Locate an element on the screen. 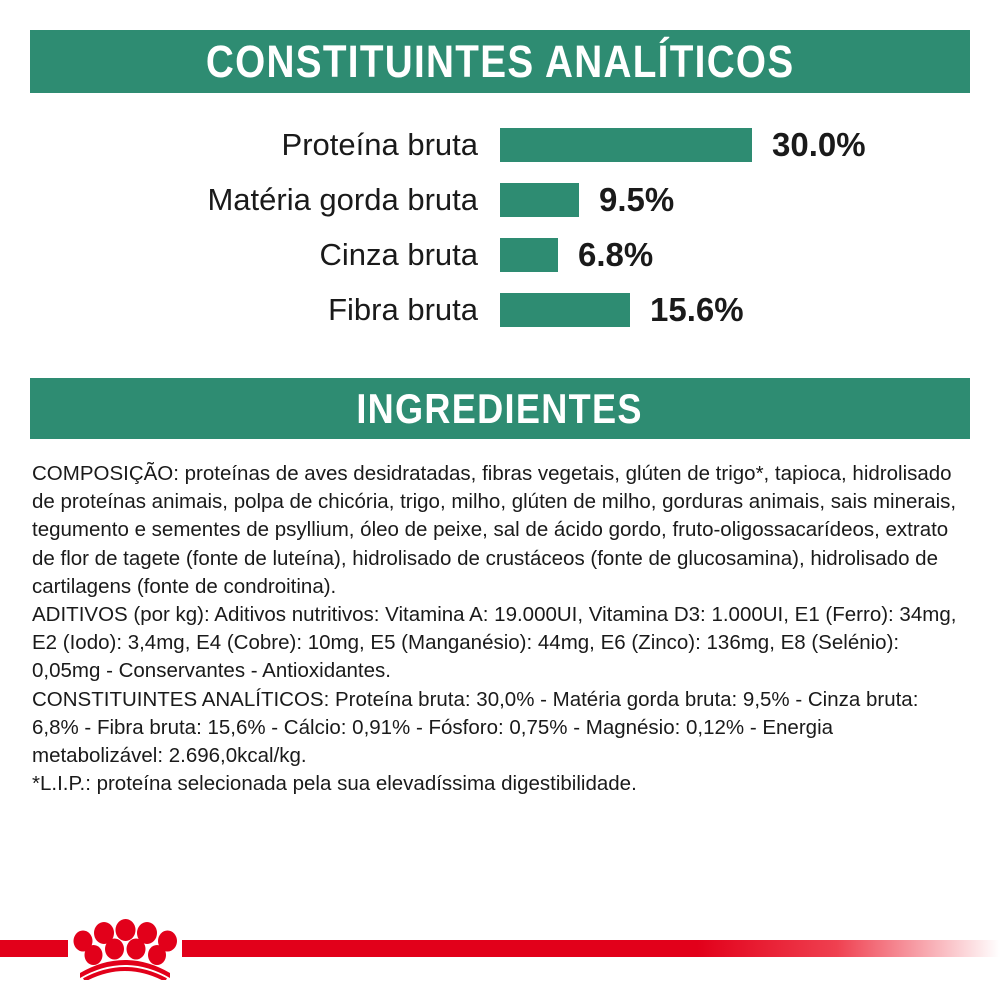 The height and width of the screenshot is (1000, 1000). chart-bar-group: 15.6% is located at coordinates (622, 310).